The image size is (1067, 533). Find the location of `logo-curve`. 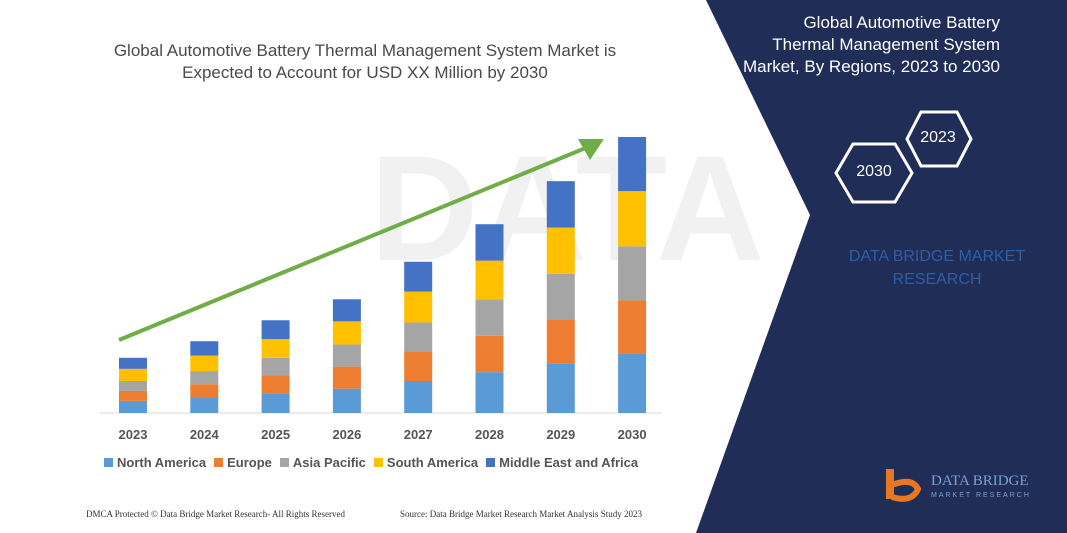

logo-curve is located at coordinates (906, 490).